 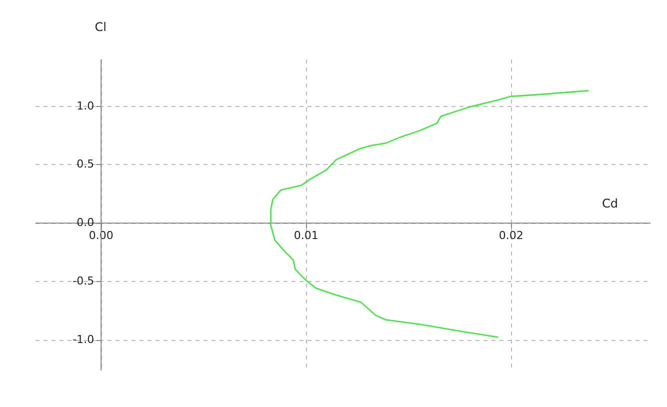 What do you see at coordinates (511, 235) in the screenshot?
I see `x-tick-label: 0.02` at bounding box center [511, 235].